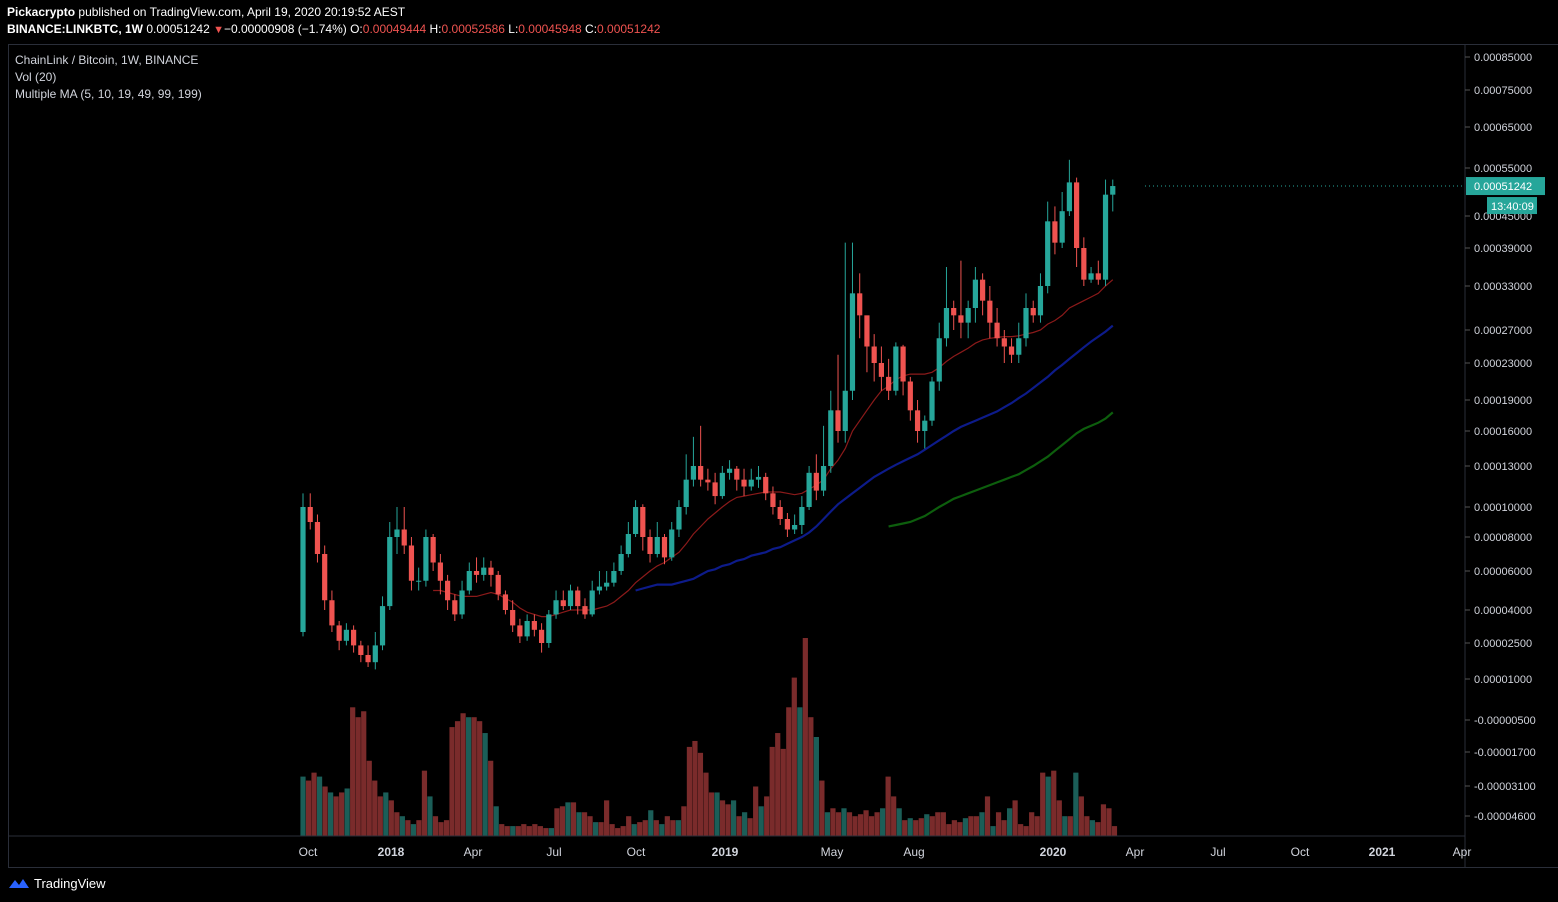  What do you see at coordinates (36, 77) in the screenshot?
I see `legend-volume: Vol (20)` at bounding box center [36, 77].